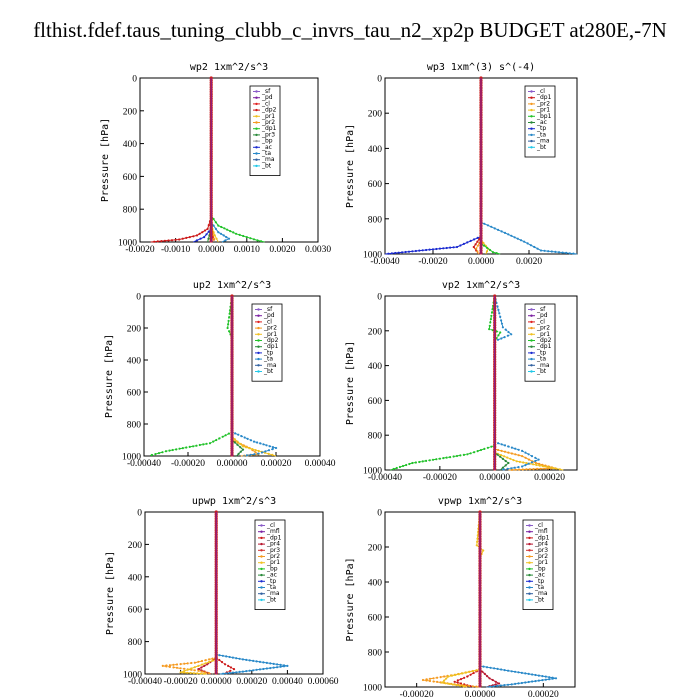  What do you see at coordinates (271, 599) in the screenshot?
I see `legend-label: _bt` at bounding box center [271, 599].